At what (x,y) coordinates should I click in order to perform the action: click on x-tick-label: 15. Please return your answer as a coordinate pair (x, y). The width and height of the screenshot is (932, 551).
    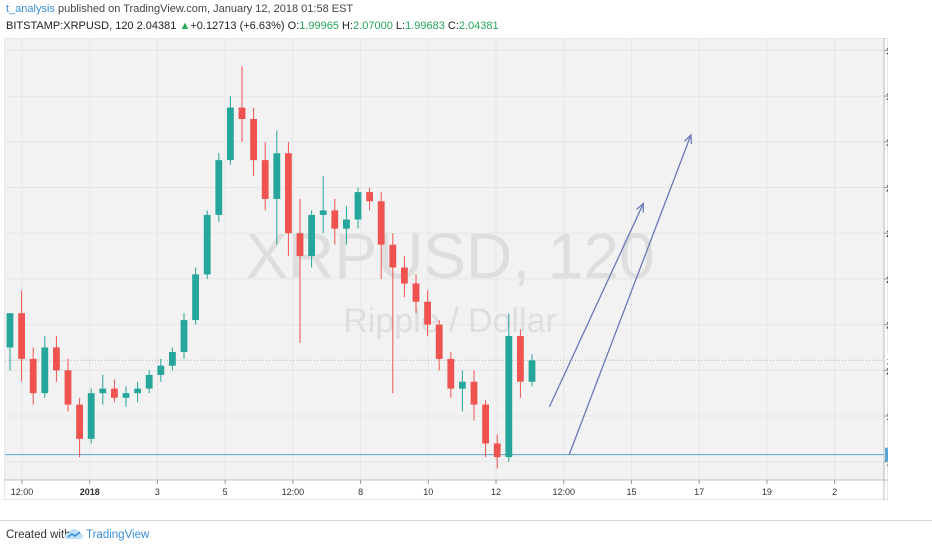
    Looking at the image, I should click on (631, 492).